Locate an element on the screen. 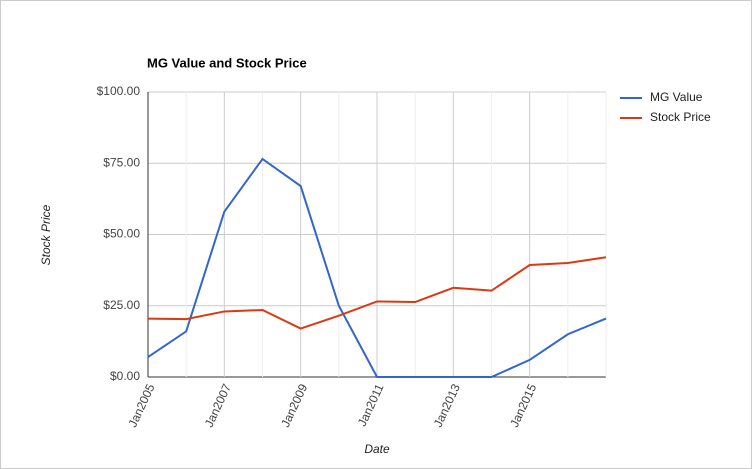  legend-label: MG Value is located at coordinates (676, 97).